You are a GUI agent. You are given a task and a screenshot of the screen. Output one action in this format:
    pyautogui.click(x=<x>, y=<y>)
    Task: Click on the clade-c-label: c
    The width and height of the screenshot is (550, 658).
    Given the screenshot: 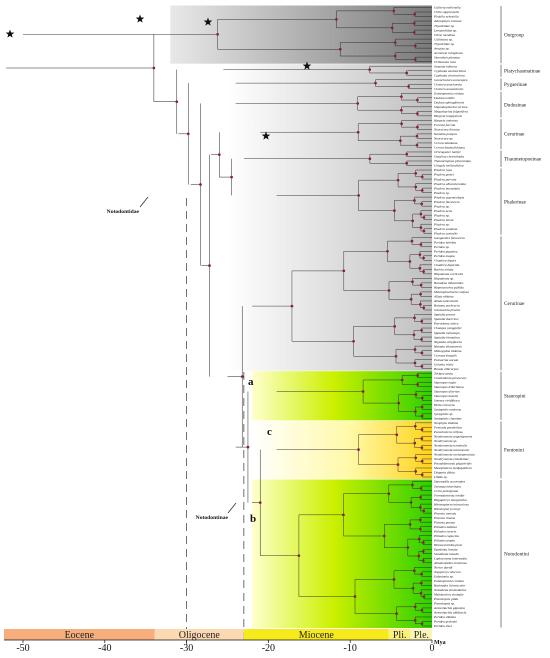 What is the action you would take?
    pyautogui.click(x=269, y=432)
    